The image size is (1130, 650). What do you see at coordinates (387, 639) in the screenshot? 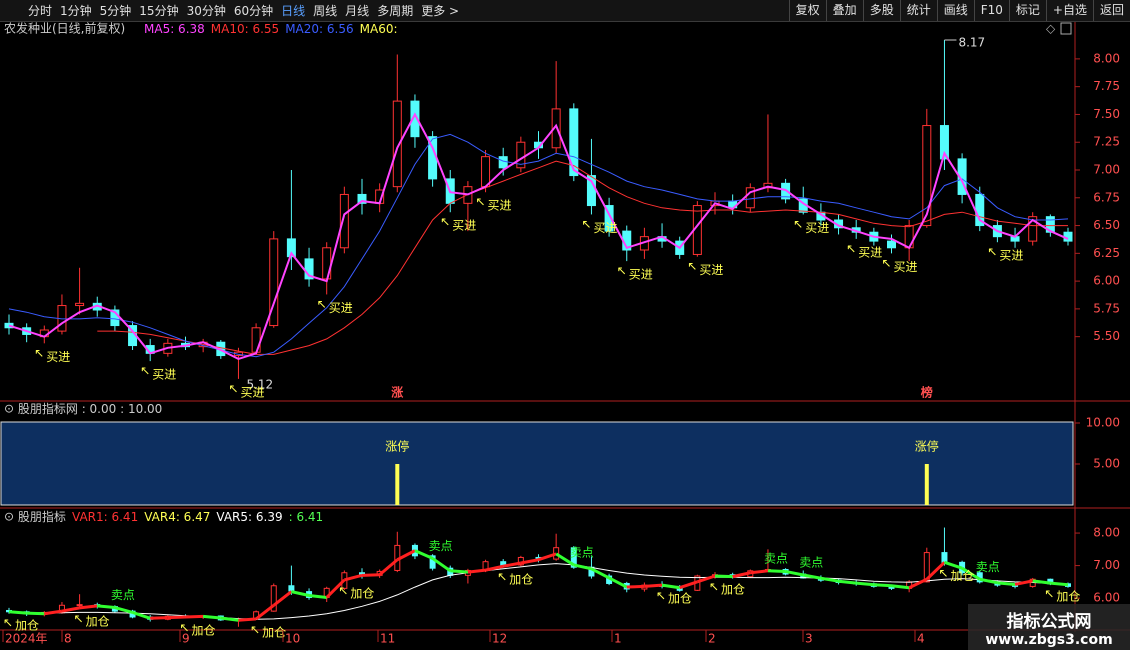
I see `date-label: 11` at bounding box center [387, 639].